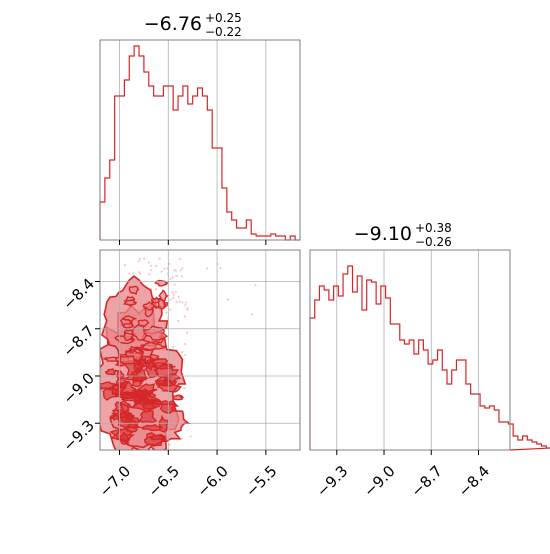 Image resolution: width=550 pixels, height=554 pixels. I want to click on hist-top-background, so click(200, 140).